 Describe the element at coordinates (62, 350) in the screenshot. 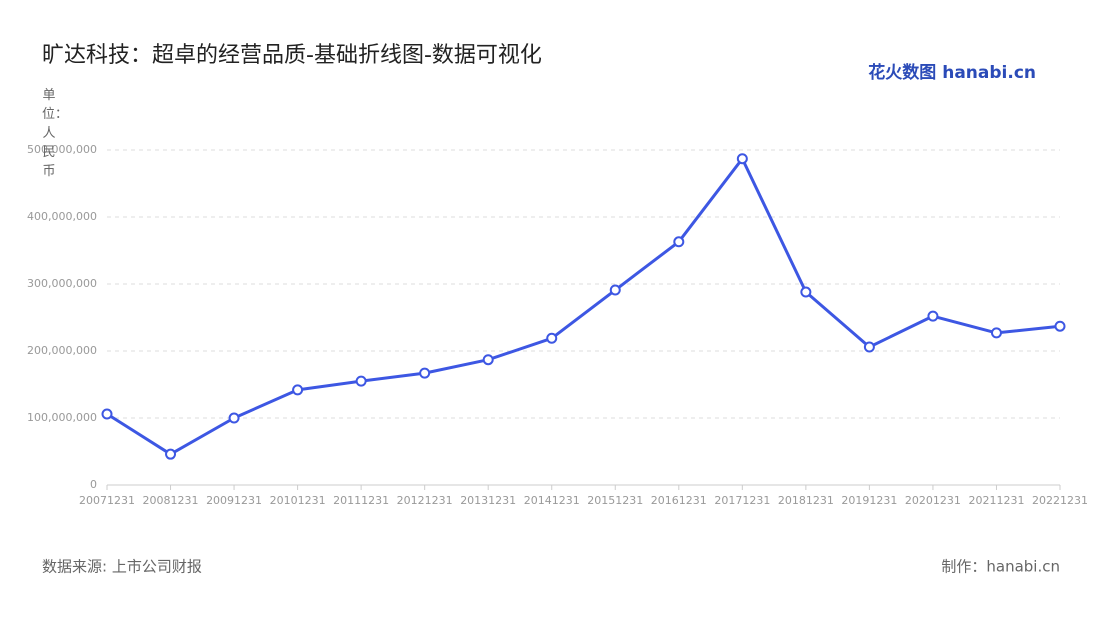

I see `y-tick-label: 200,000,000` at that location.